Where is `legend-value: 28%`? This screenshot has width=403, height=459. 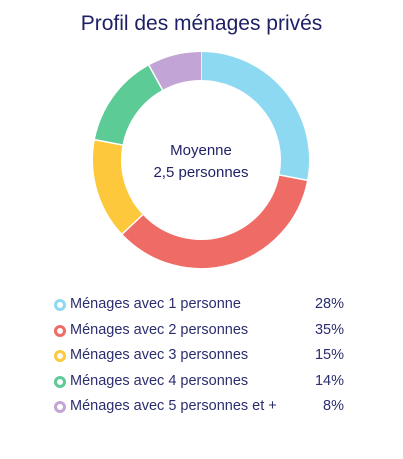
legend-value: 28% is located at coordinates (329, 304).